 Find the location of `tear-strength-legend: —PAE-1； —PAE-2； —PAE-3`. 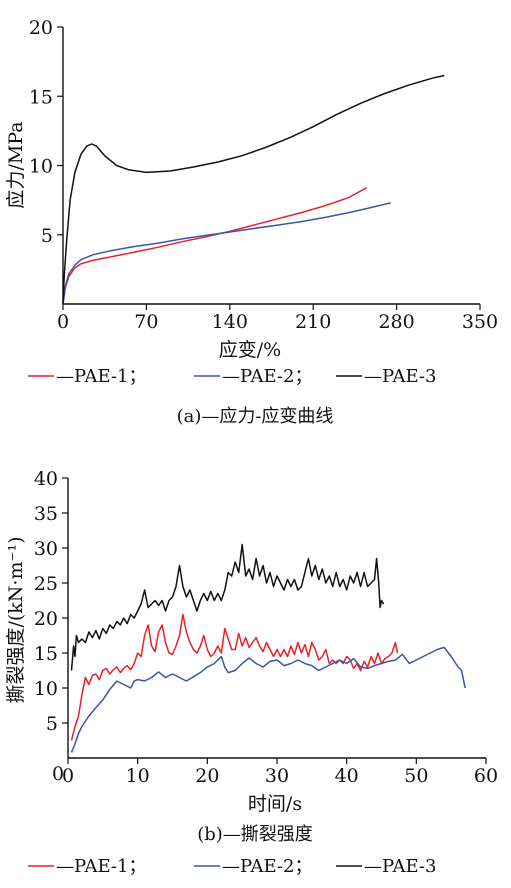

tear-strength-legend: —PAE-1； —PAE-2； —PAE-3 is located at coordinates (232, 866).